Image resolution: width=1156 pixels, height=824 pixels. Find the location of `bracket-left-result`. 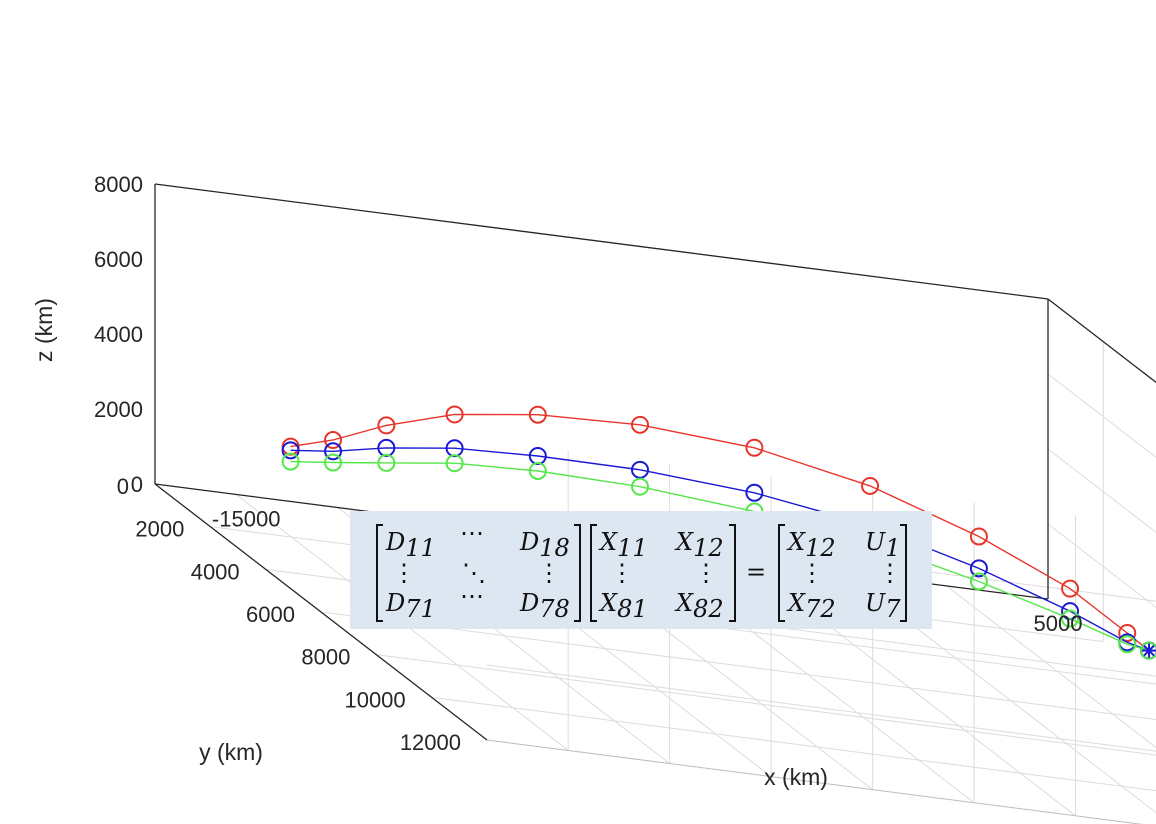

bracket-left-result is located at coordinates (781, 573).